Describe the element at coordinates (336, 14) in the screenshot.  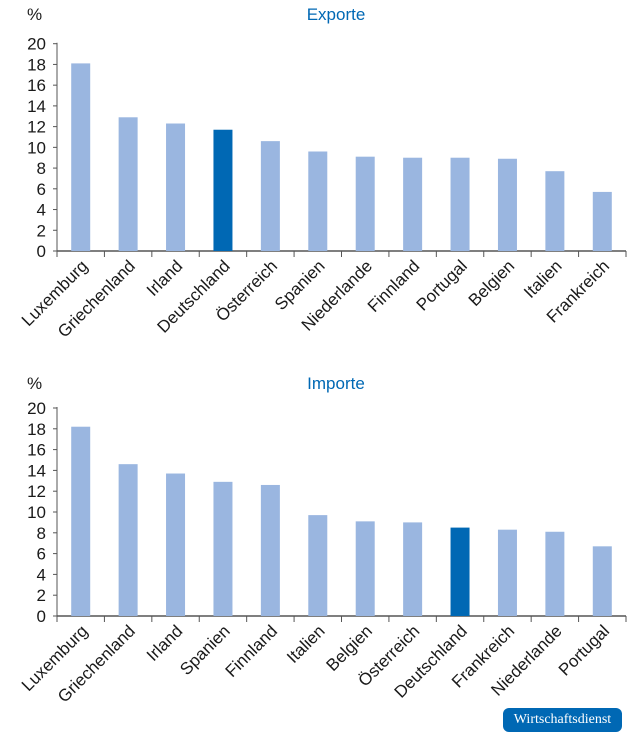
I see `chart-title: Exporte` at that location.